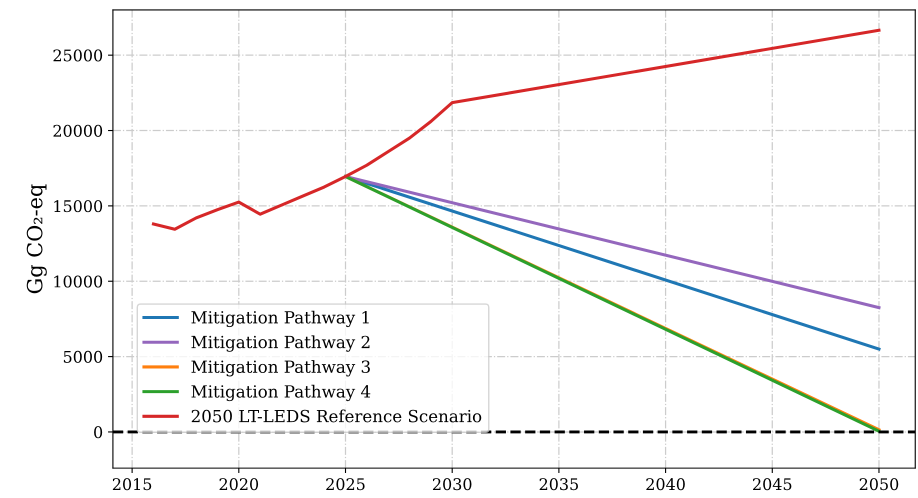 This screenshot has width=918, height=498. What do you see at coordinates (280, 319) in the screenshot?
I see `legend-label: Mitigation Pathway 1` at bounding box center [280, 319].